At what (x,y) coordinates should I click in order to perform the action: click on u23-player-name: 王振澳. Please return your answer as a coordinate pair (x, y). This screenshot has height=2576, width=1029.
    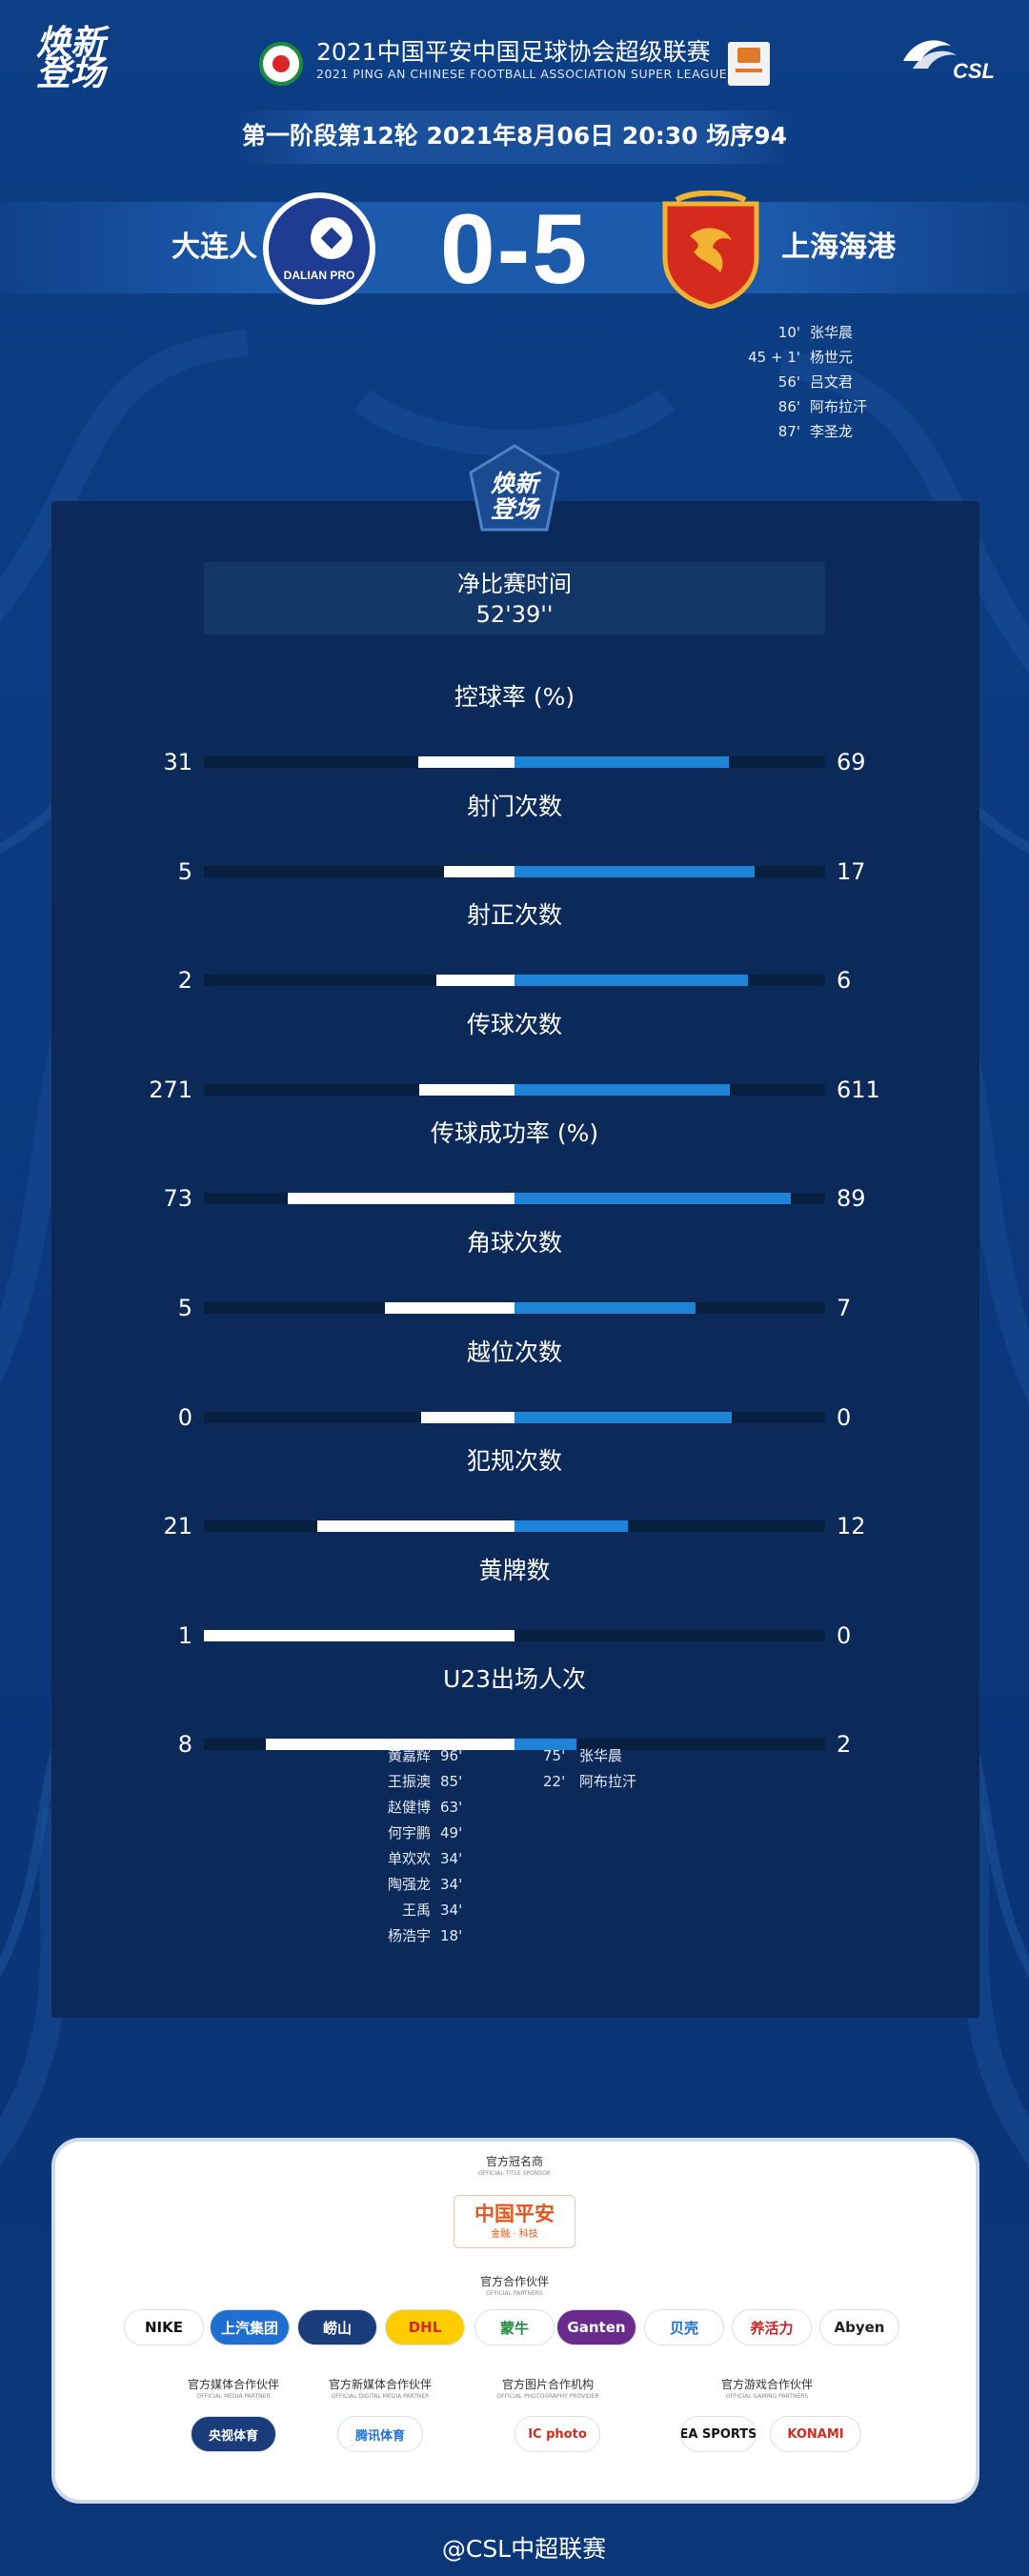
    Looking at the image, I should click on (409, 1782).